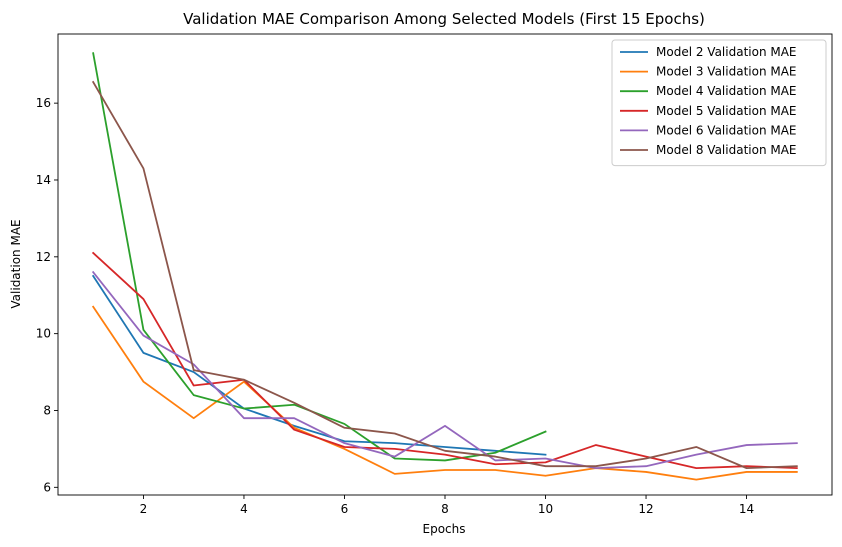 The image size is (842, 547). Describe the element at coordinates (545, 509) in the screenshot. I see `x-tick-label: 10` at that location.